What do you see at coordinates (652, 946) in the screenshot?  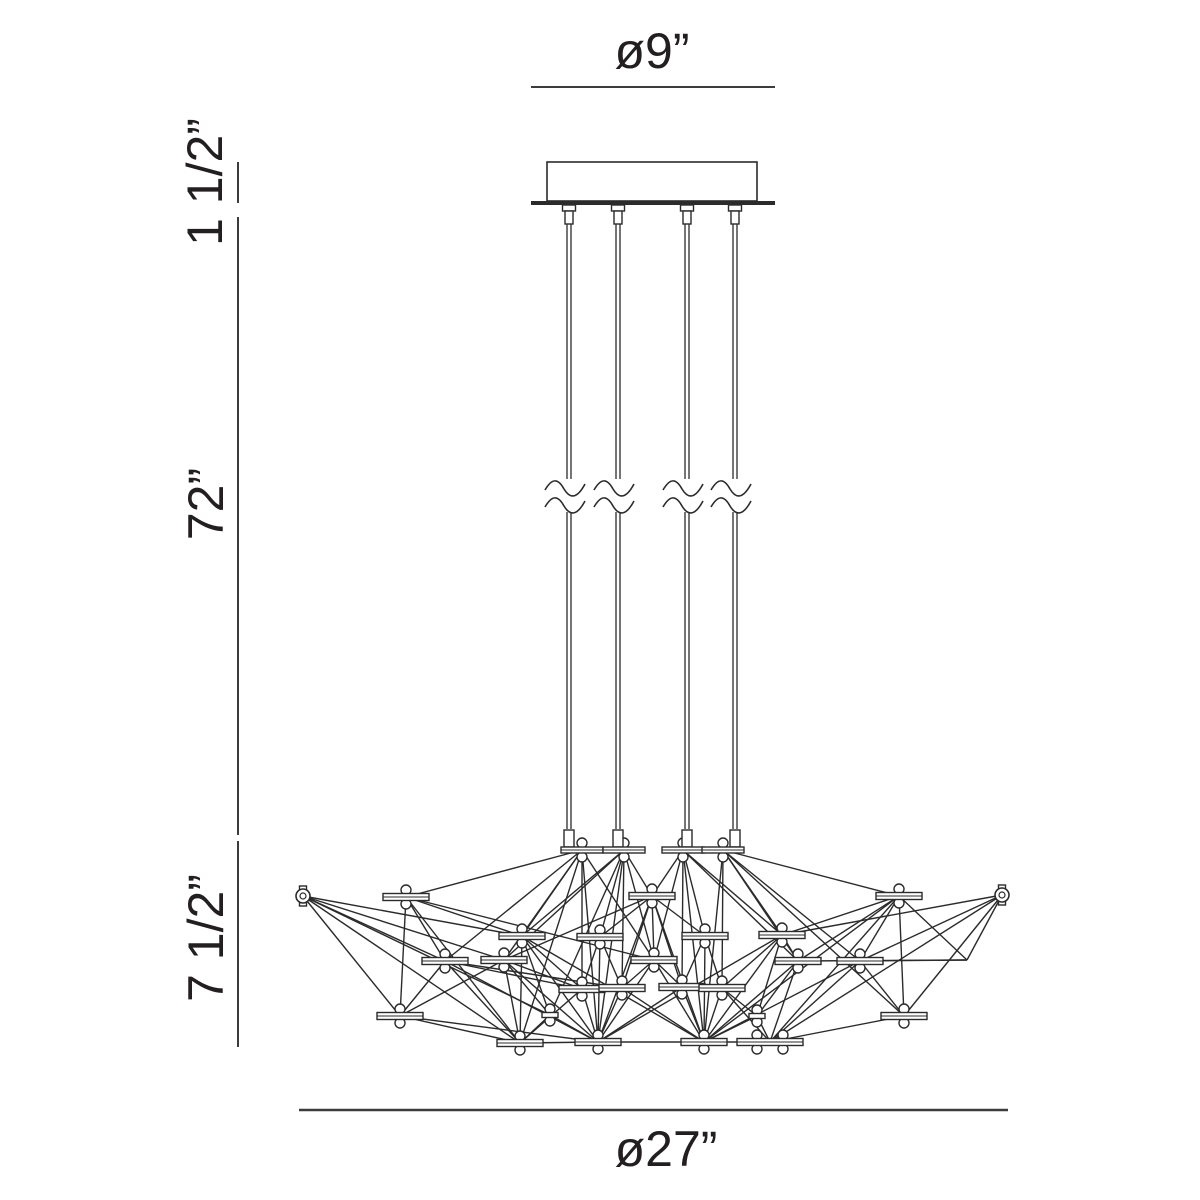 I see `fixture-wires` at bounding box center [652, 946].